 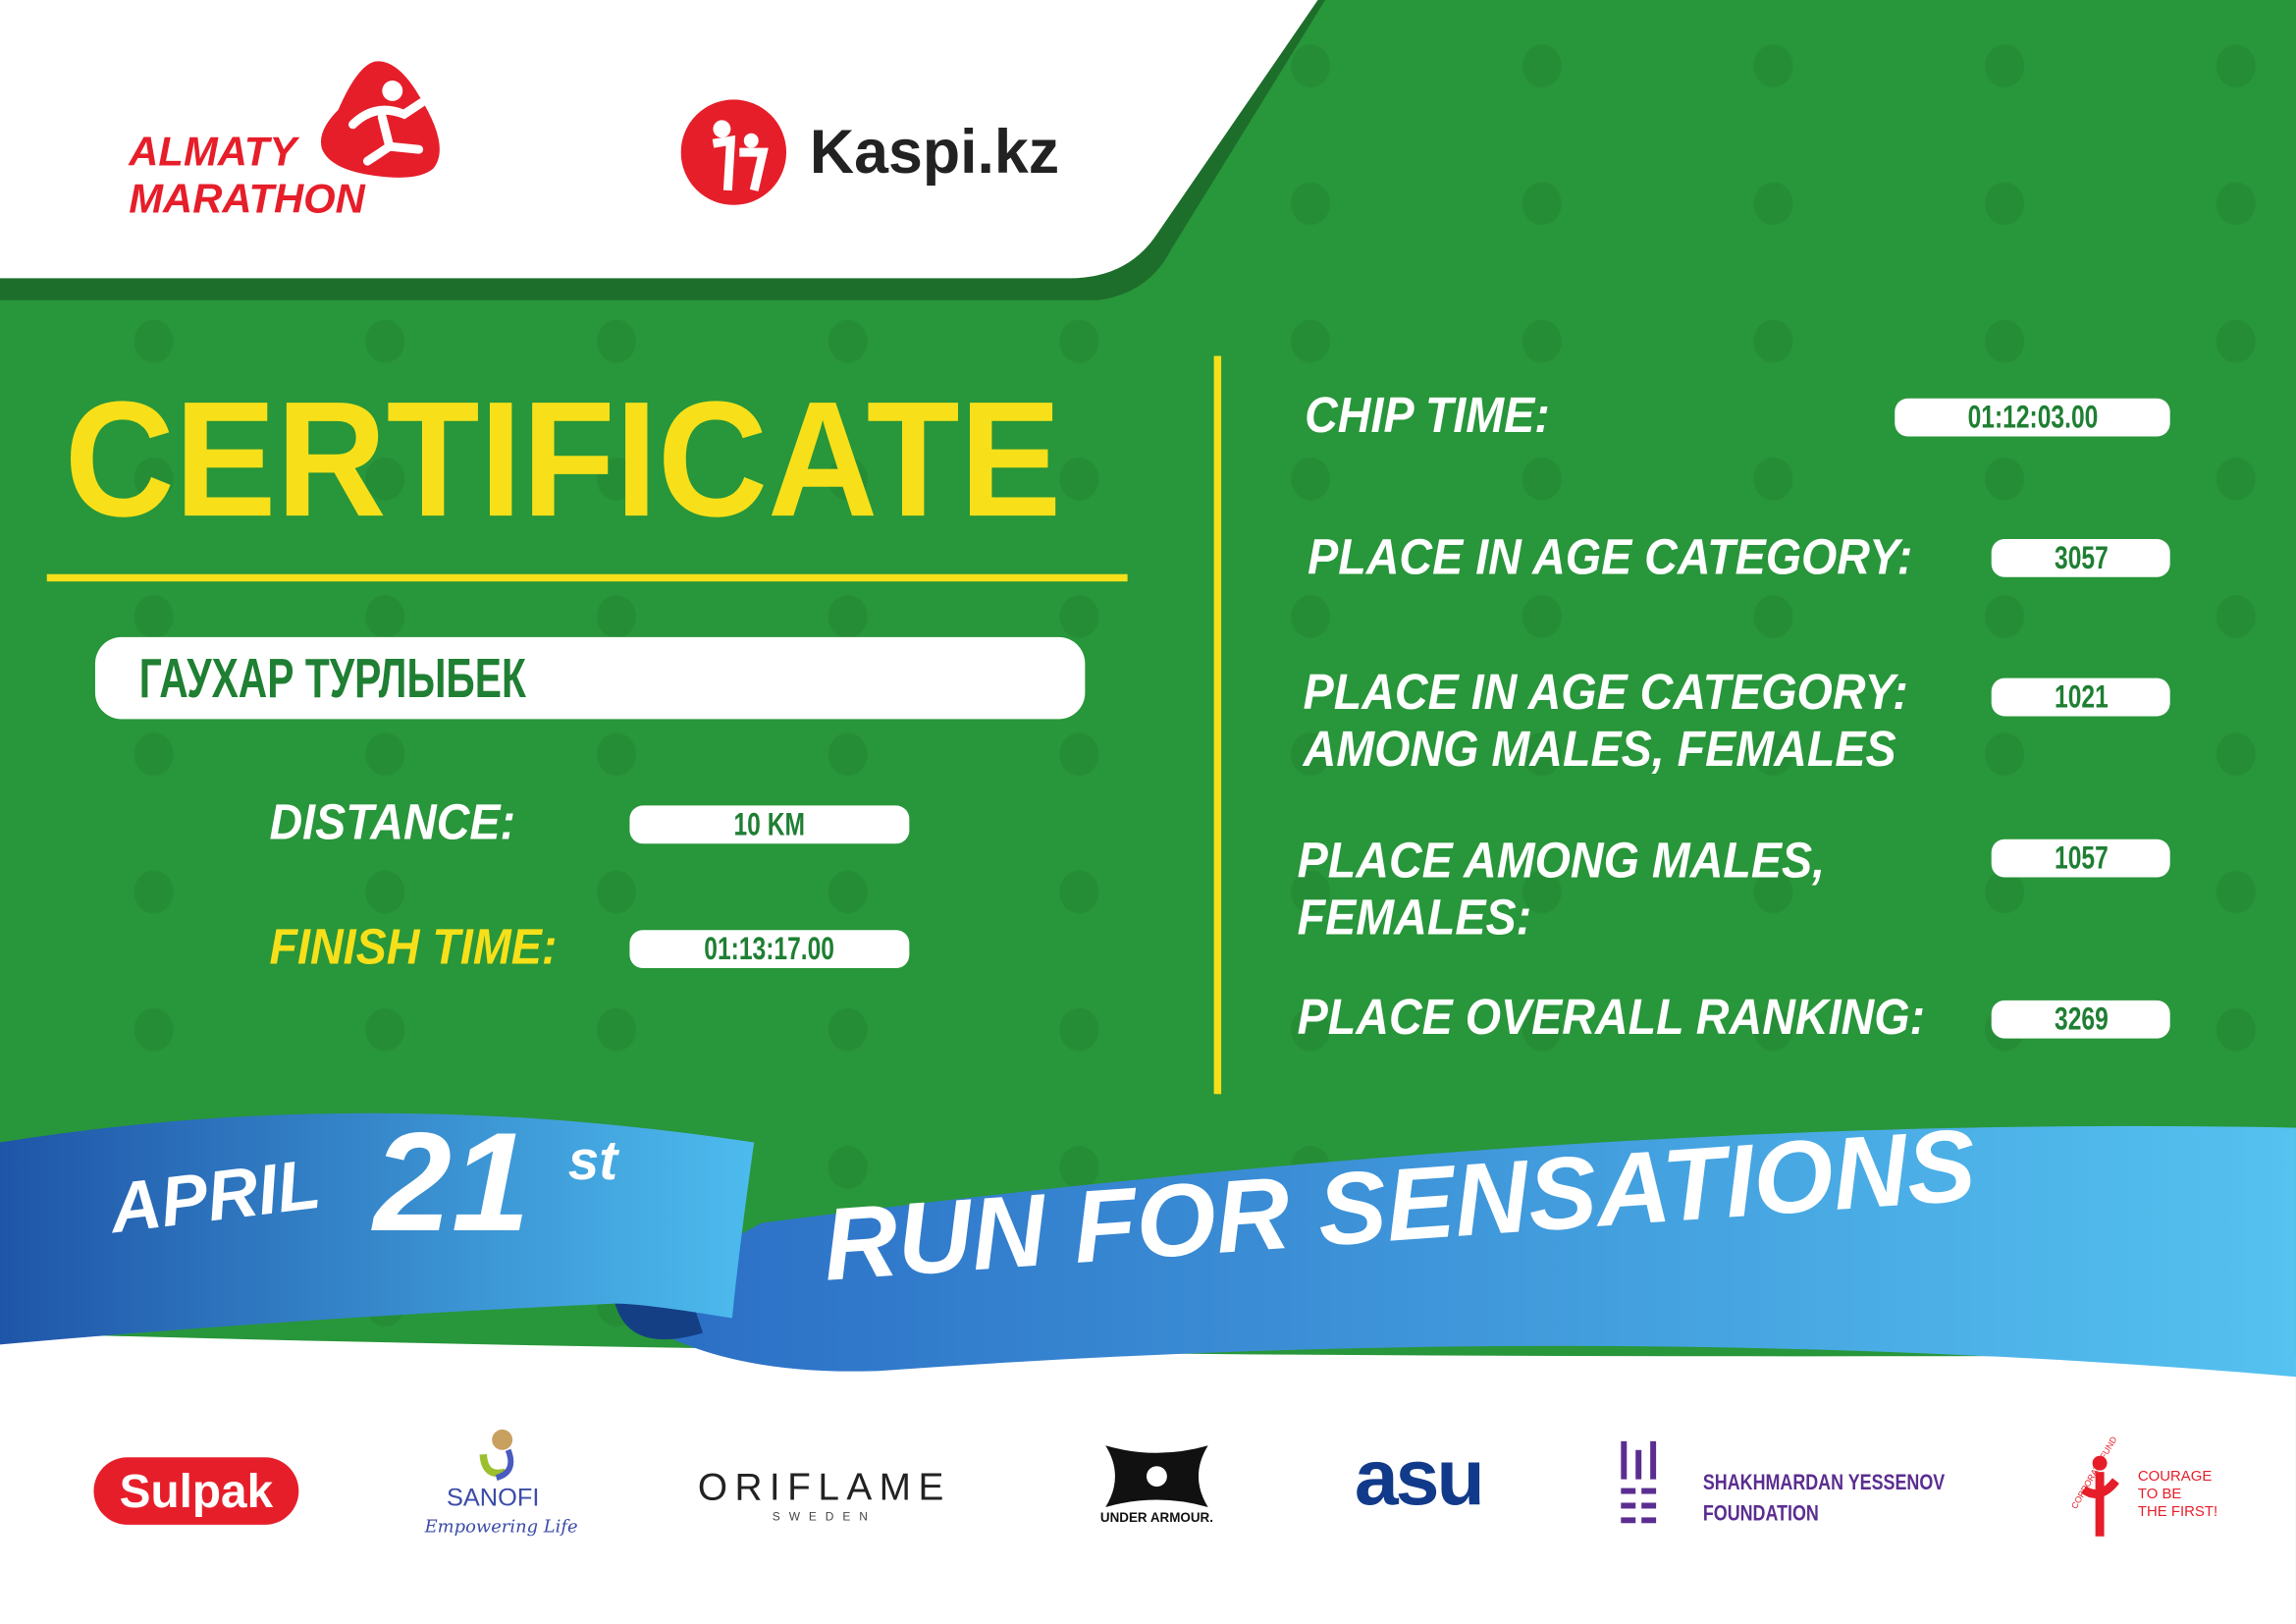 What do you see at coordinates (2136, 1488) in the screenshot?
I see `courage-fund-logo: CORPORATE FUND COURAGE TO BE THE FIRST!` at bounding box center [2136, 1488].